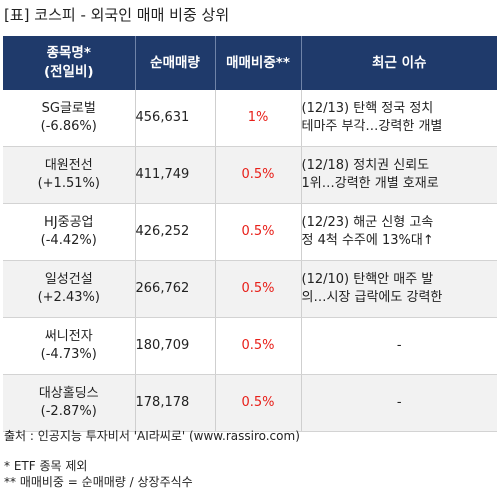  I want to click on net-volume: 426,252, so click(175, 232).